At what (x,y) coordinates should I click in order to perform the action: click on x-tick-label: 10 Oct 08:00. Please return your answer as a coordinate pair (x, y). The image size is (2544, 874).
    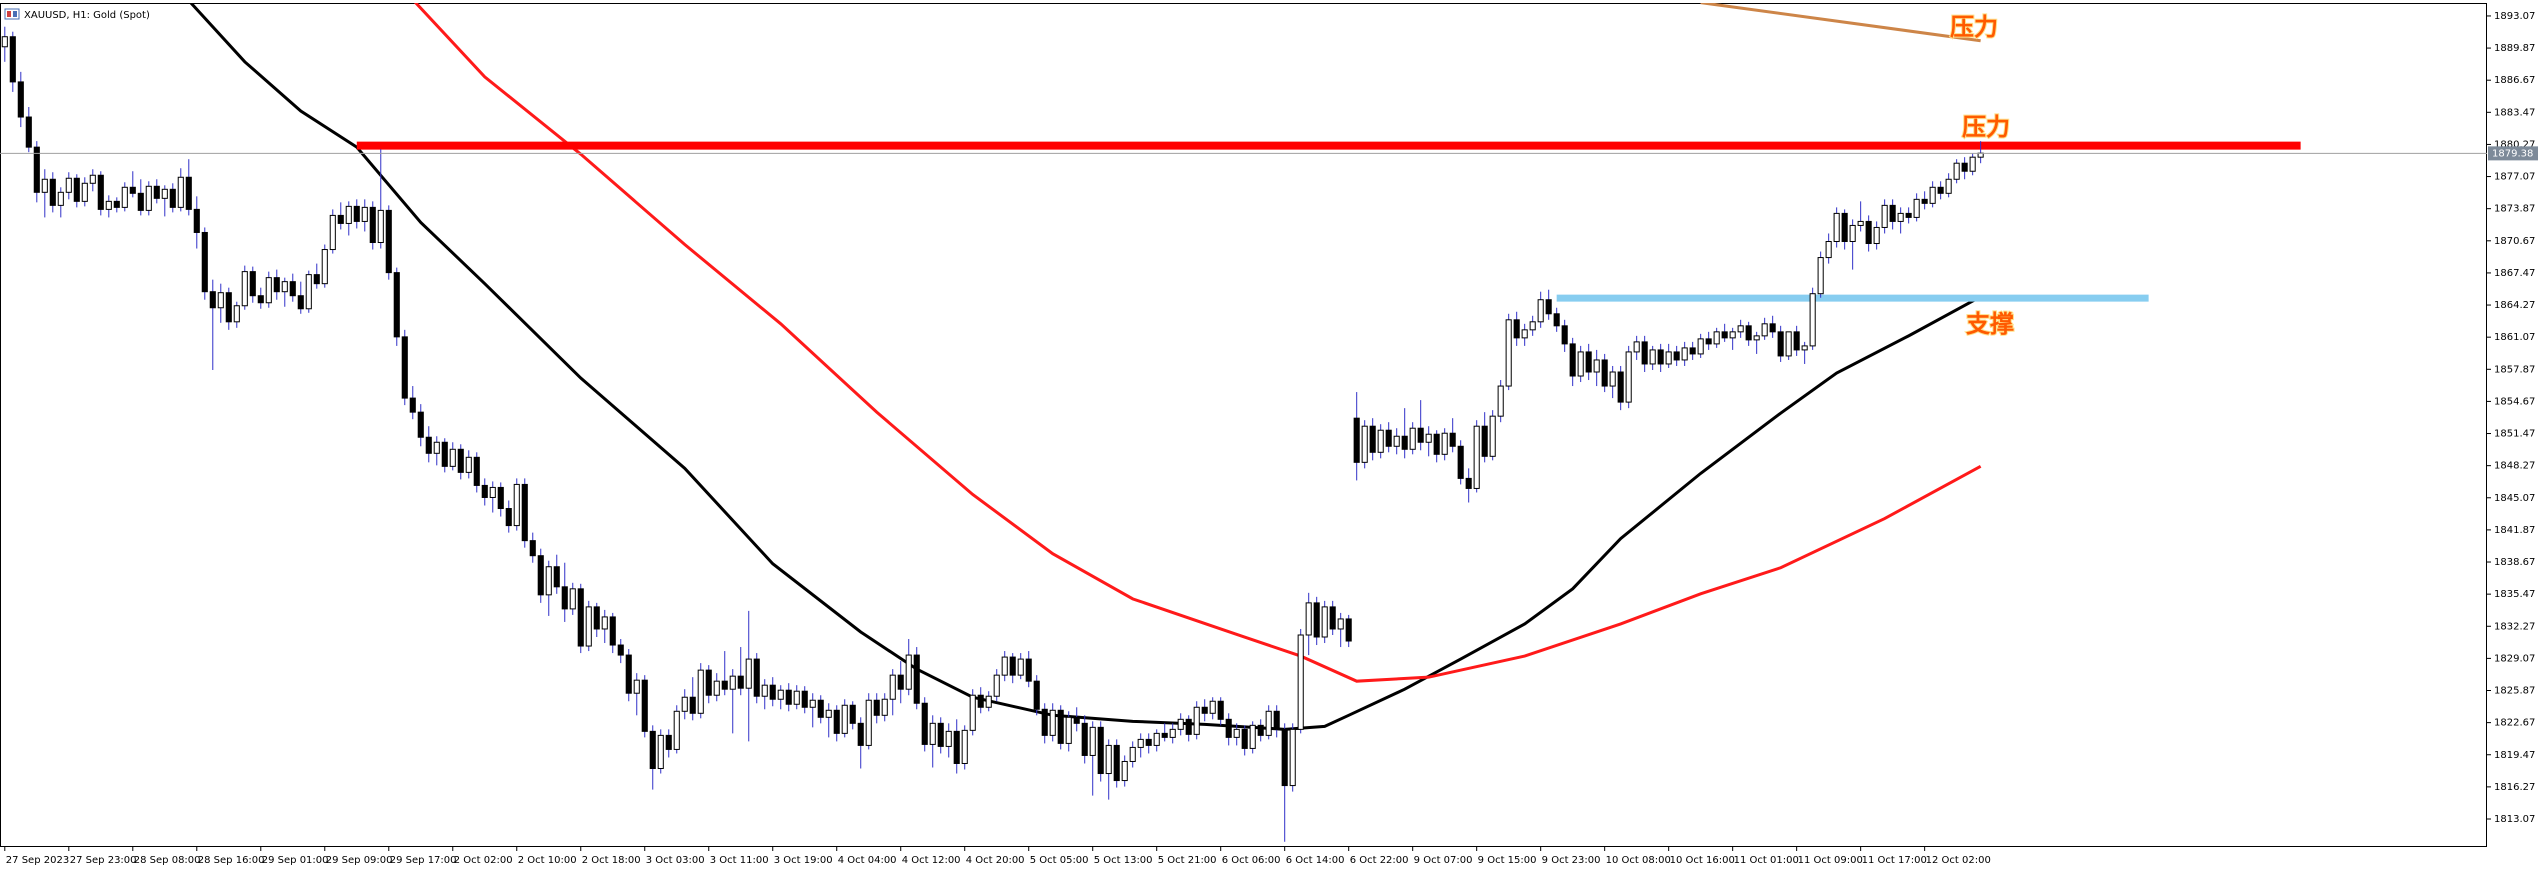
    Looking at the image, I should click on (1638, 860).